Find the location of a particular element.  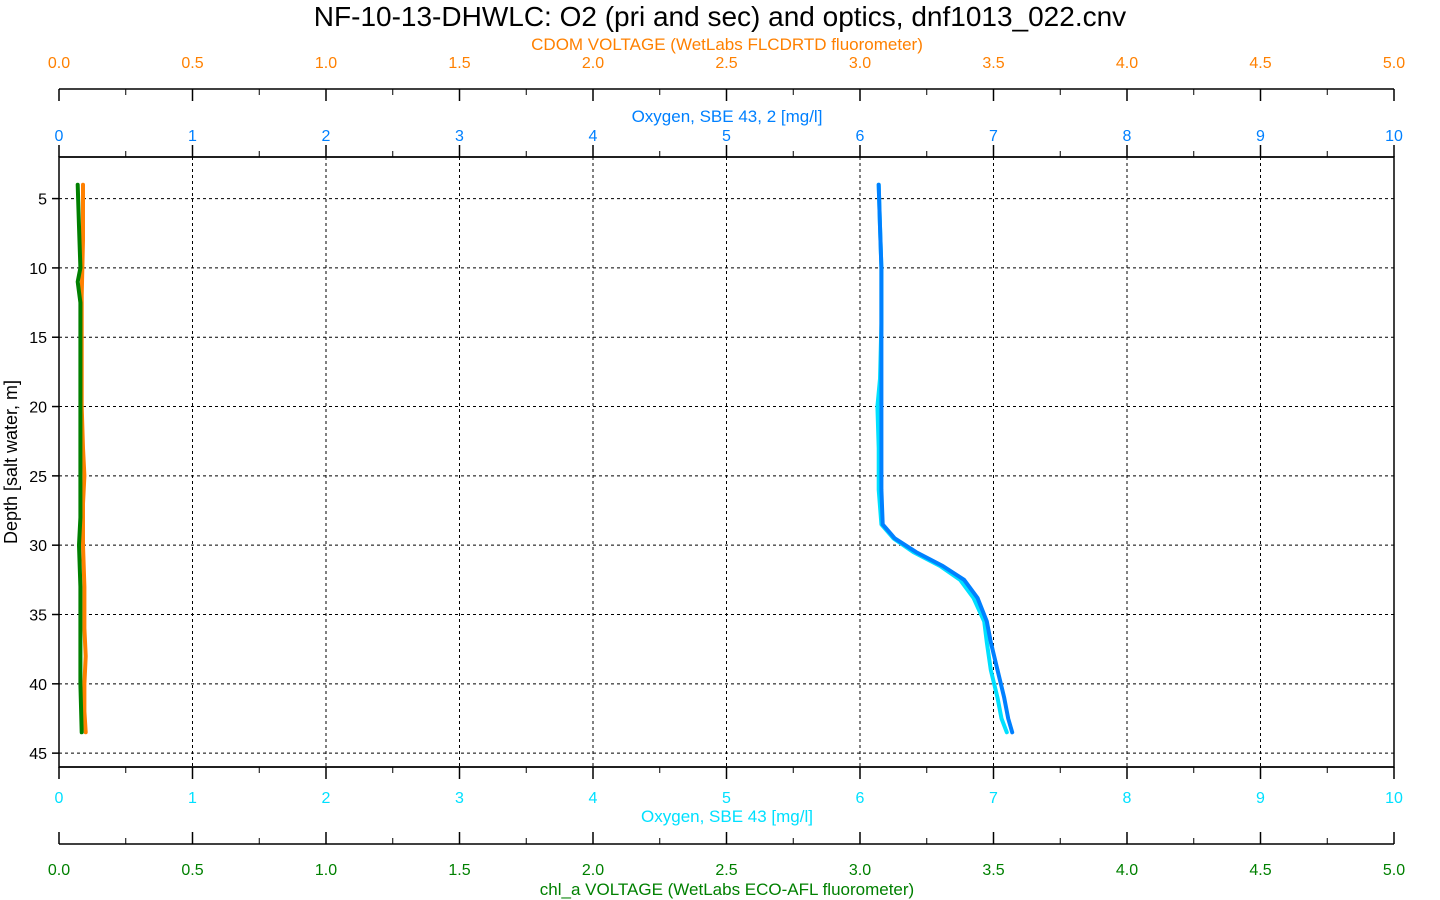

top-outer-axis-tick-label: 0.0 is located at coordinates (59, 63).